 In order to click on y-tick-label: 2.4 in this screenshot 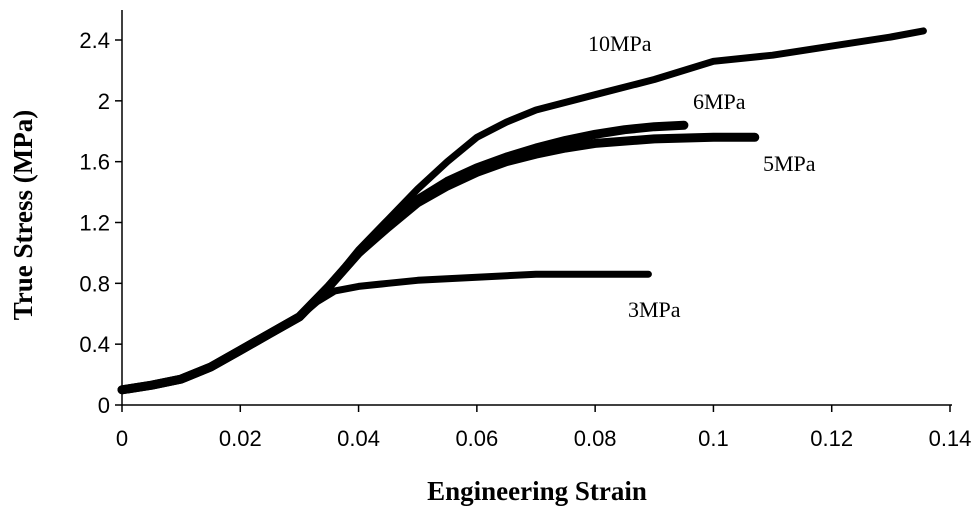, I will do `click(94, 40)`.